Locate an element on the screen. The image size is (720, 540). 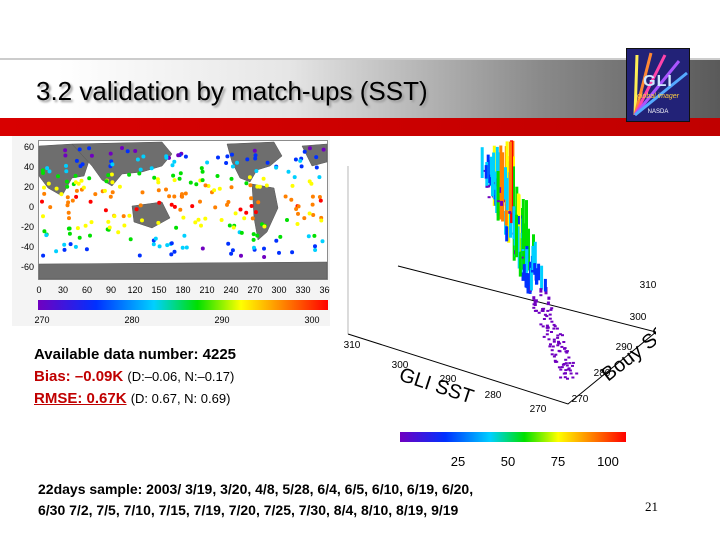
continent-europe-east is located at coordinates (314, 155).